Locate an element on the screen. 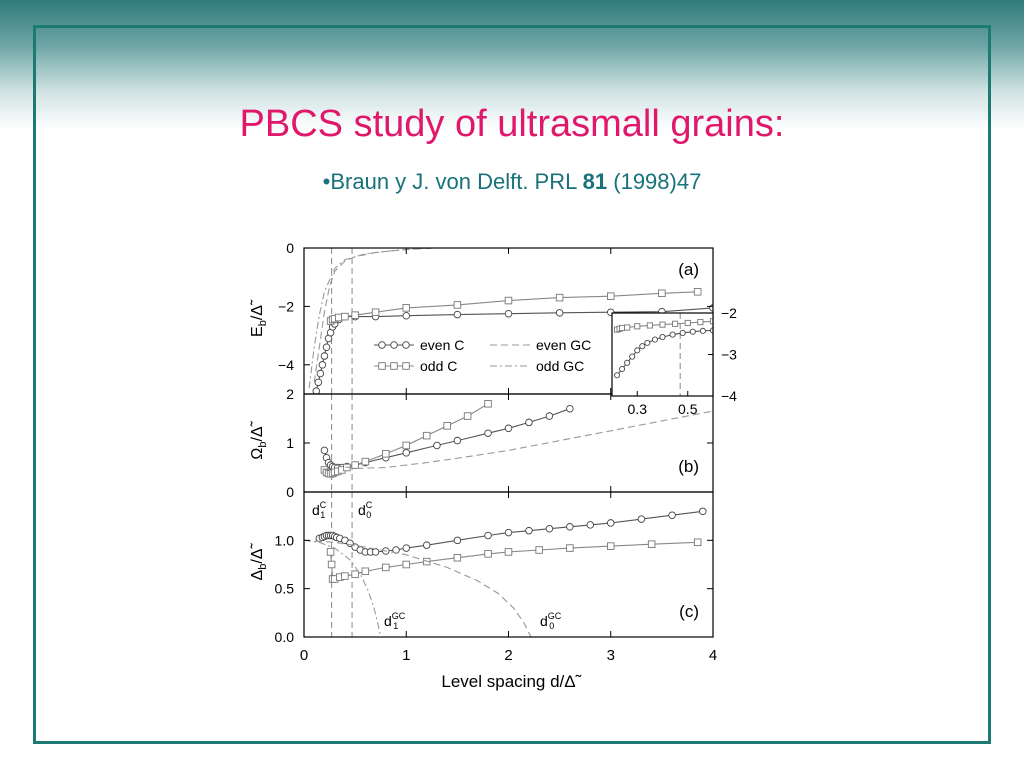 The height and width of the screenshot is (768, 1024). inset-x-tick-label: 0.5 is located at coordinates (688, 409).